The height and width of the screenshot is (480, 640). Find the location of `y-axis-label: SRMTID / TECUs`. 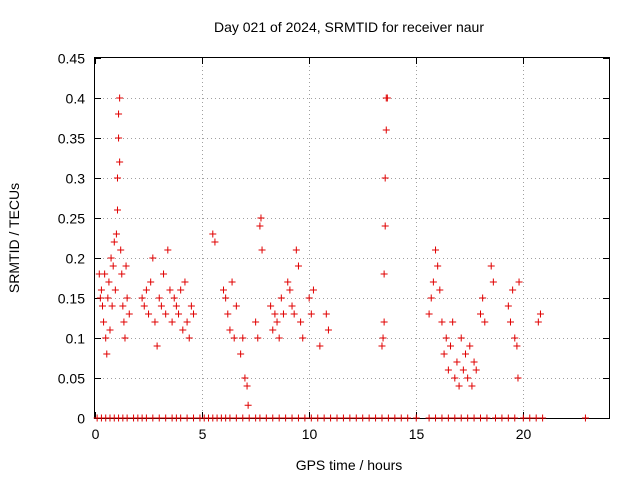

y-axis-label: SRMTID / TECUs is located at coordinates (14, 238).